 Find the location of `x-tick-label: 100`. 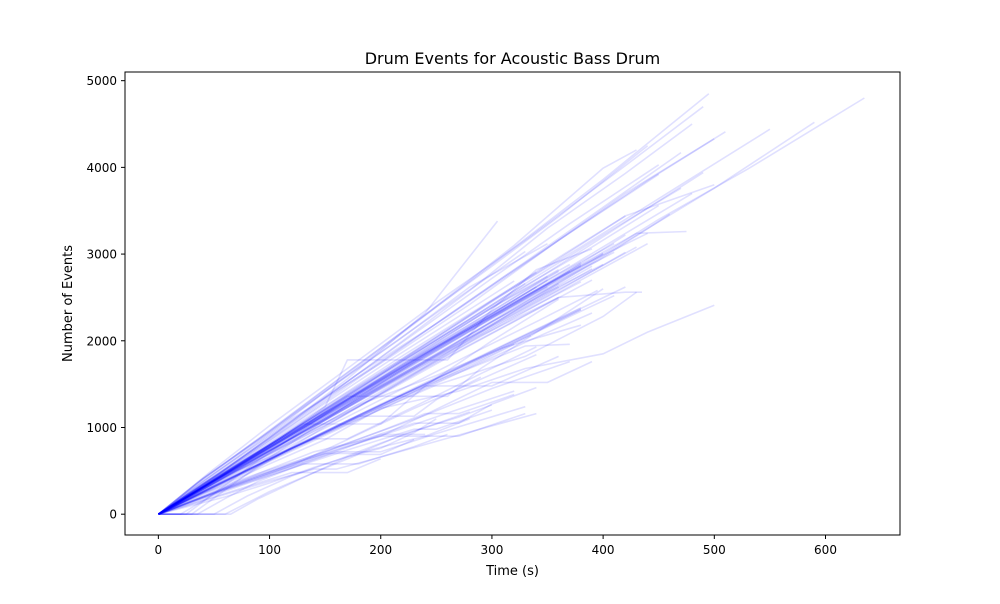

x-tick-label: 100 is located at coordinates (269, 550).